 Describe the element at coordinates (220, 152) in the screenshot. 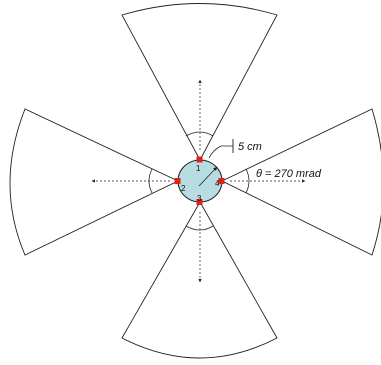

I see `radius-leader` at that location.